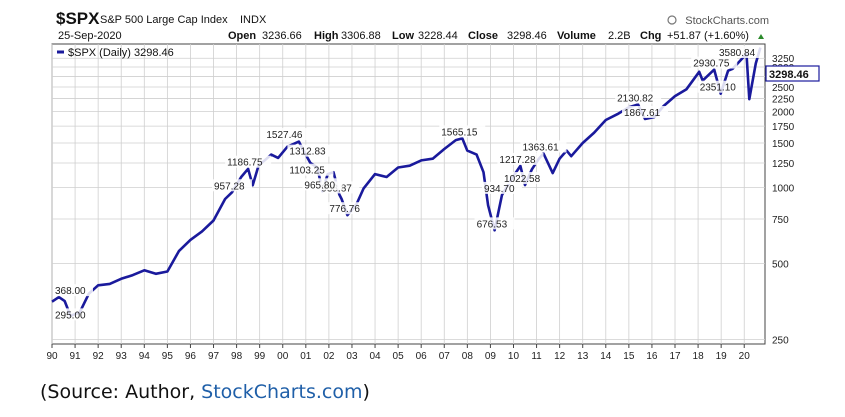 The image size is (845, 417). Describe the element at coordinates (282, 36) in the screenshot. I see `open-value: 3236.66` at that location.